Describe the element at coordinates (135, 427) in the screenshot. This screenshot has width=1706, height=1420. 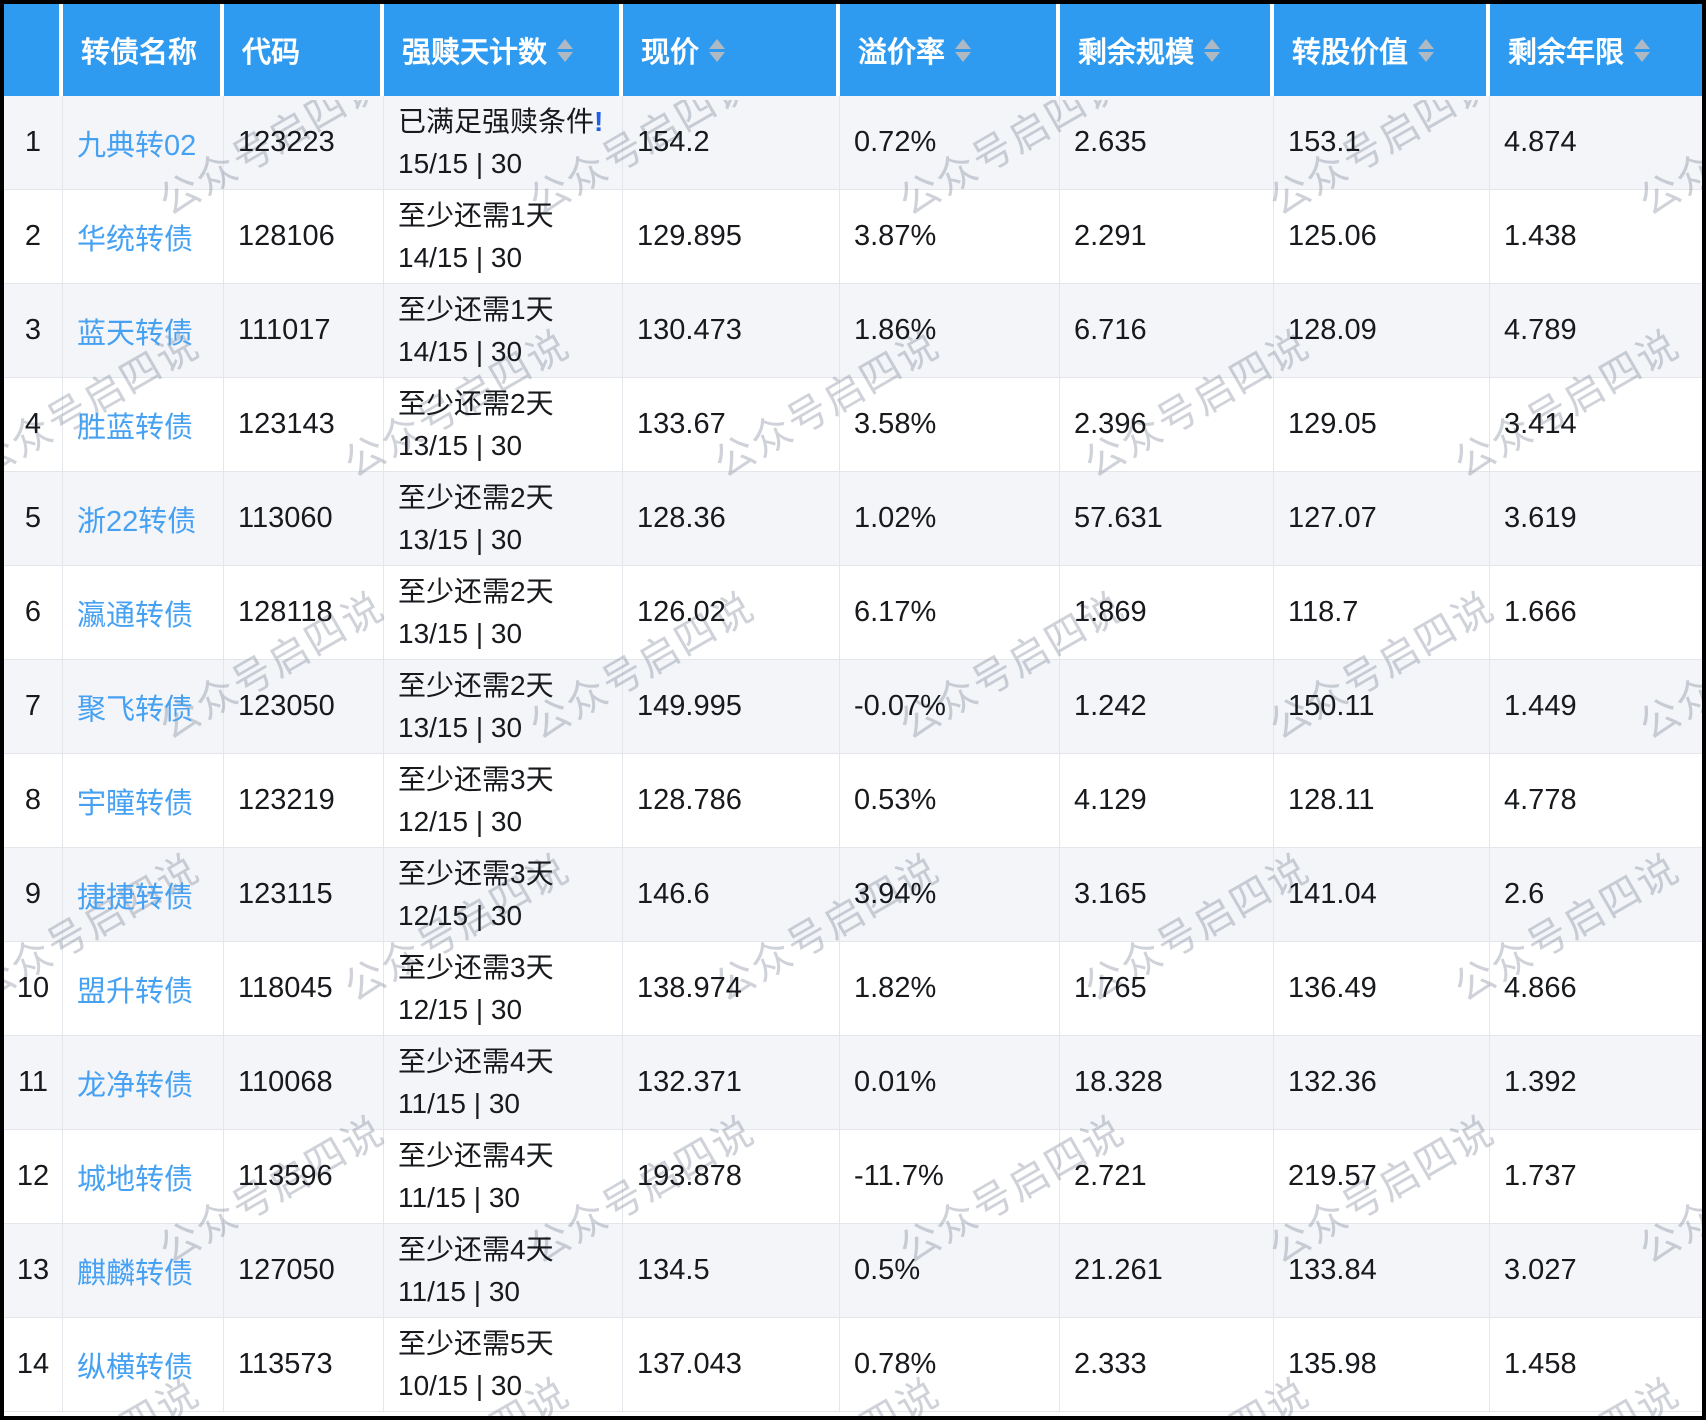
I see `bond-name-link: 胜蓝转债` at that location.